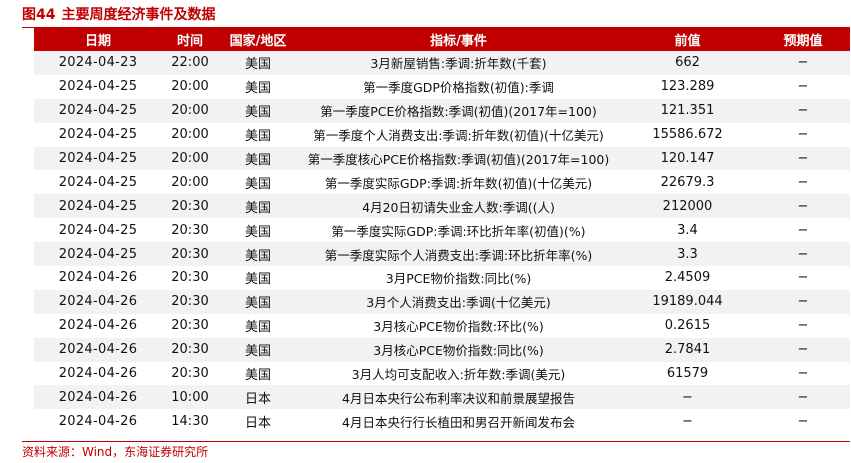 The width and height of the screenshot is (851, 463). Describe the element at coordinates (118, 15) in the screenshot. I see `figure-title: 图44 主要周度经济事件及数据` at that location.